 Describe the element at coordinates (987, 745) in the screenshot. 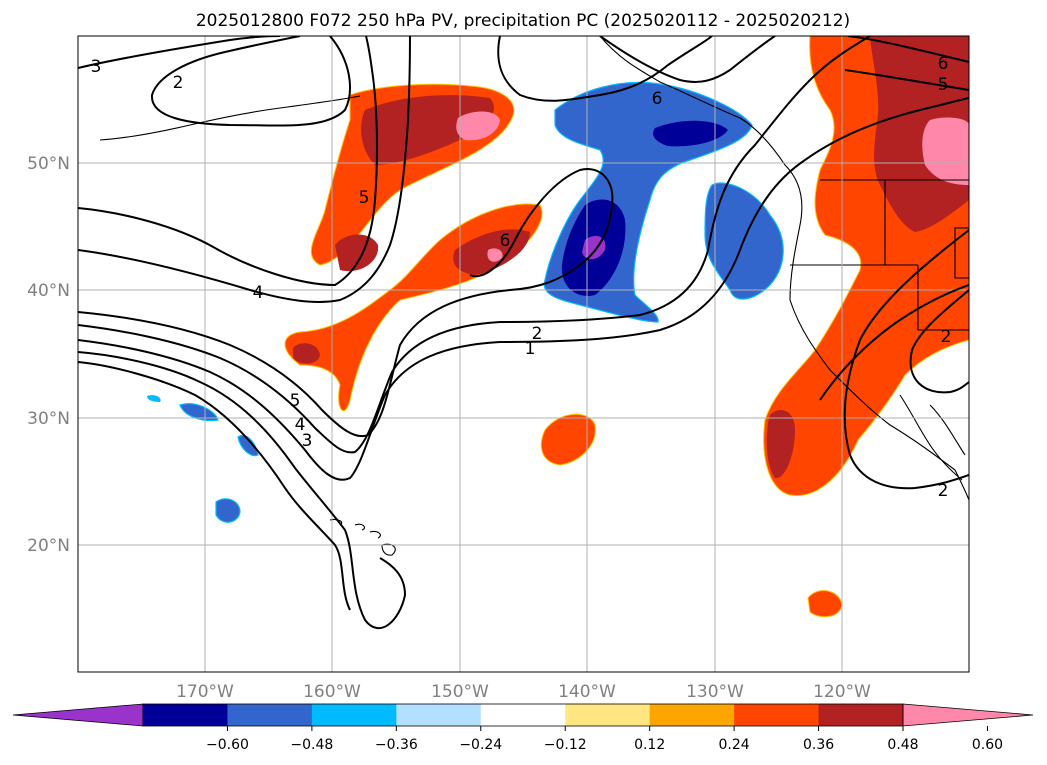

I see `colorbar-tick-label: 0.60` at that location.